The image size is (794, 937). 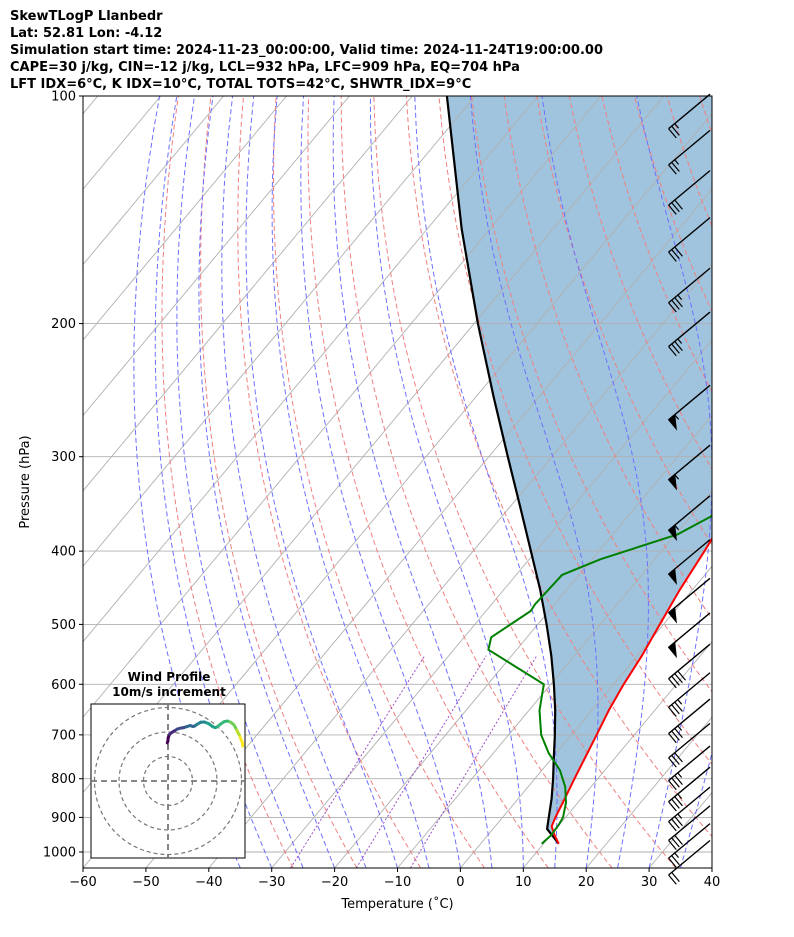 What do you see at coordinates (169, 677) in the screenshot?
I see `hodograph-title-line: Wind Profile` at bounding box center [169, 677].